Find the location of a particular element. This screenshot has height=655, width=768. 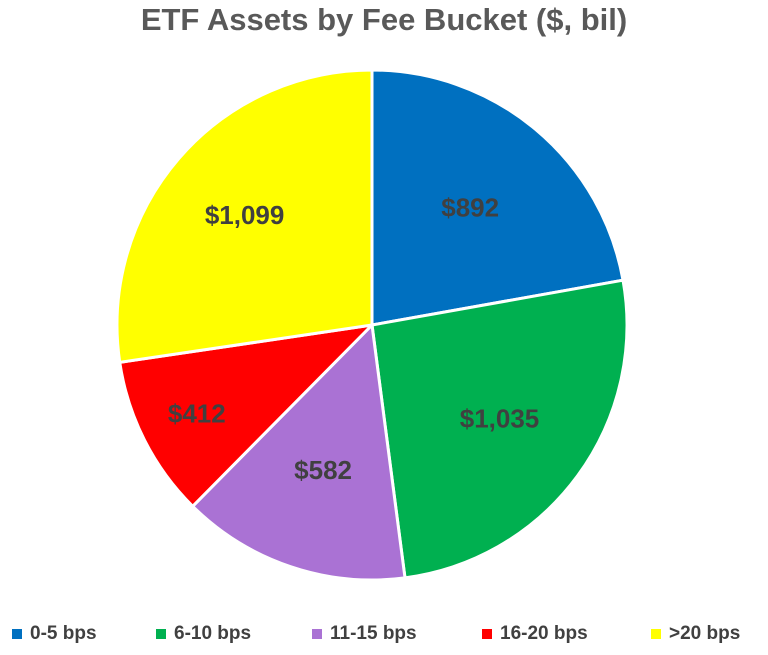

legend-label: 6-10 bps is located at coordinates (213, 633).